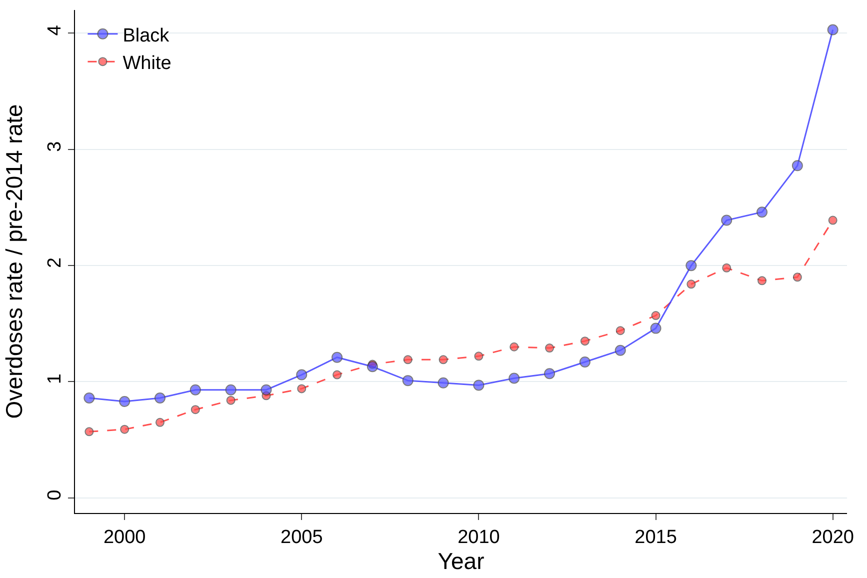 This screenshot has height=578, width=867. What do you see at coordinates (147, 63) in the screenshot?
I see `legend-label: White` at bounding box center [147, 63].